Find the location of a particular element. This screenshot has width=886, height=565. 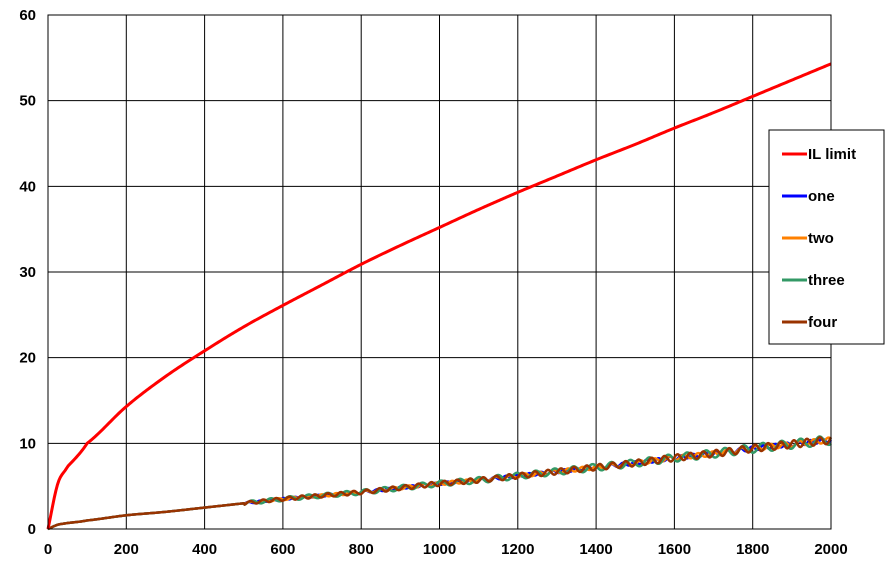

y-axis-tick-labels: 0 10 20 30 40 50 60 is located at coordinates (27, 272).